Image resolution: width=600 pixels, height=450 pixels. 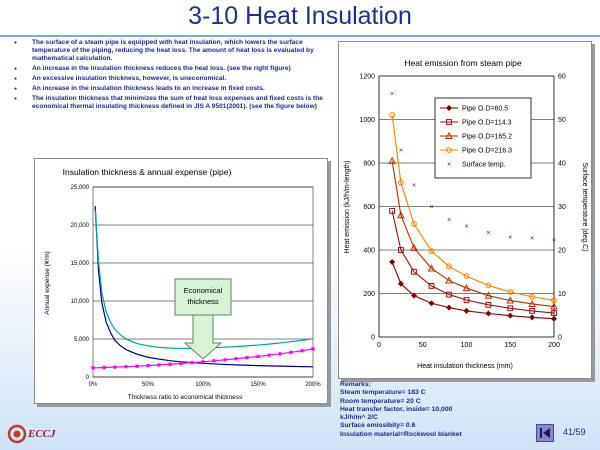 What do you see at coordinates (562, 164) in the screenshot?
I see `y2-tick-label: 40` at bounding box center [562, 164].